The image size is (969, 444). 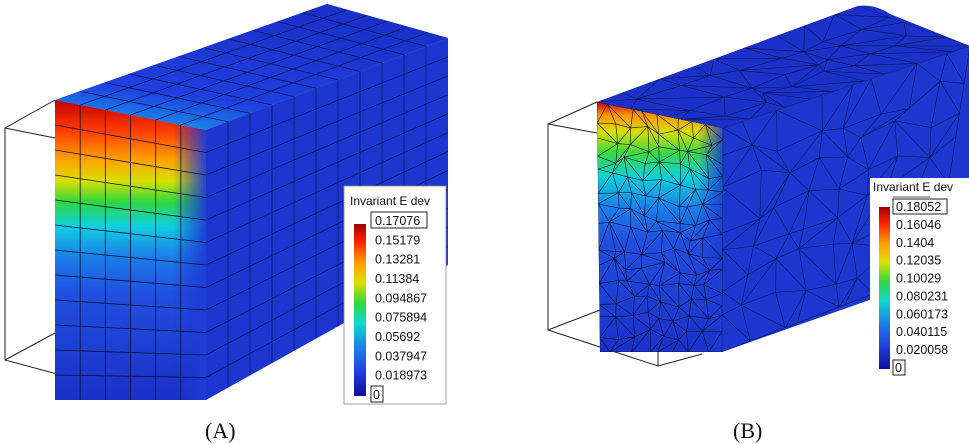 I want to click on legend-tick-label: 0.12035, so click(x=918, y=261).